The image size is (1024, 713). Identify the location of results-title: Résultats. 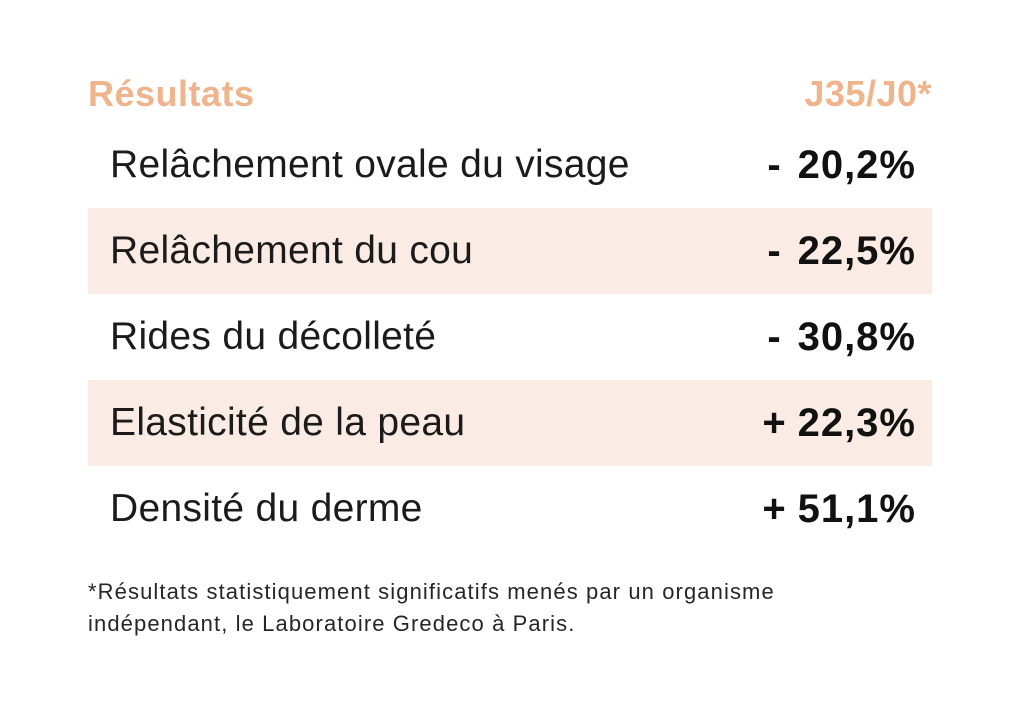
(171, 93).